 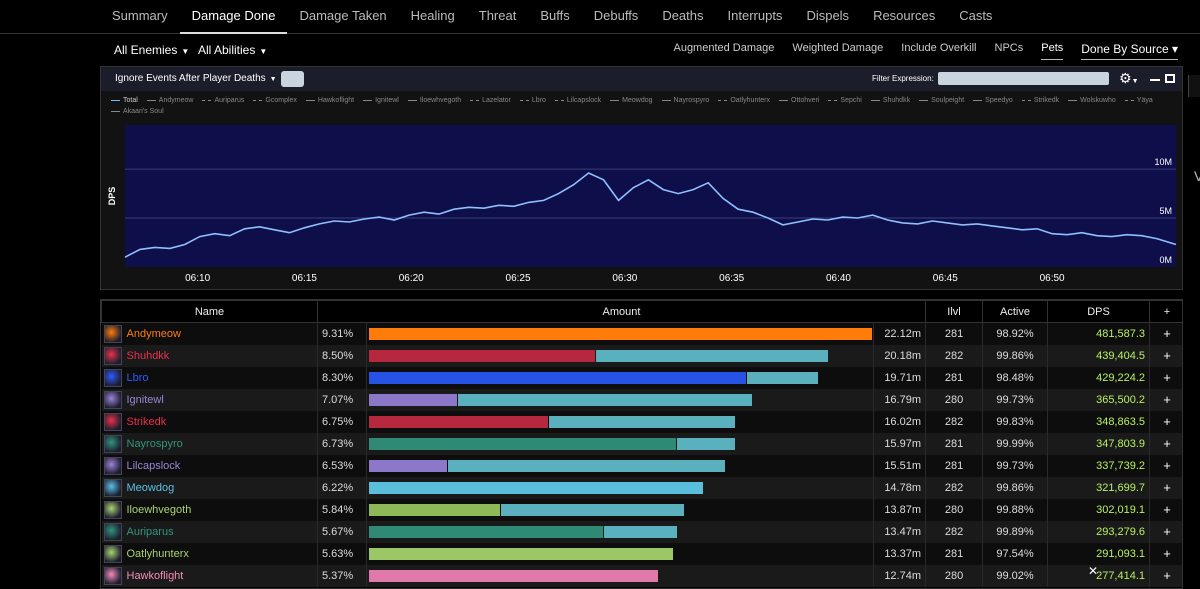 I want to click on tab-buffs: Buffs, so click(x=555, y=15).